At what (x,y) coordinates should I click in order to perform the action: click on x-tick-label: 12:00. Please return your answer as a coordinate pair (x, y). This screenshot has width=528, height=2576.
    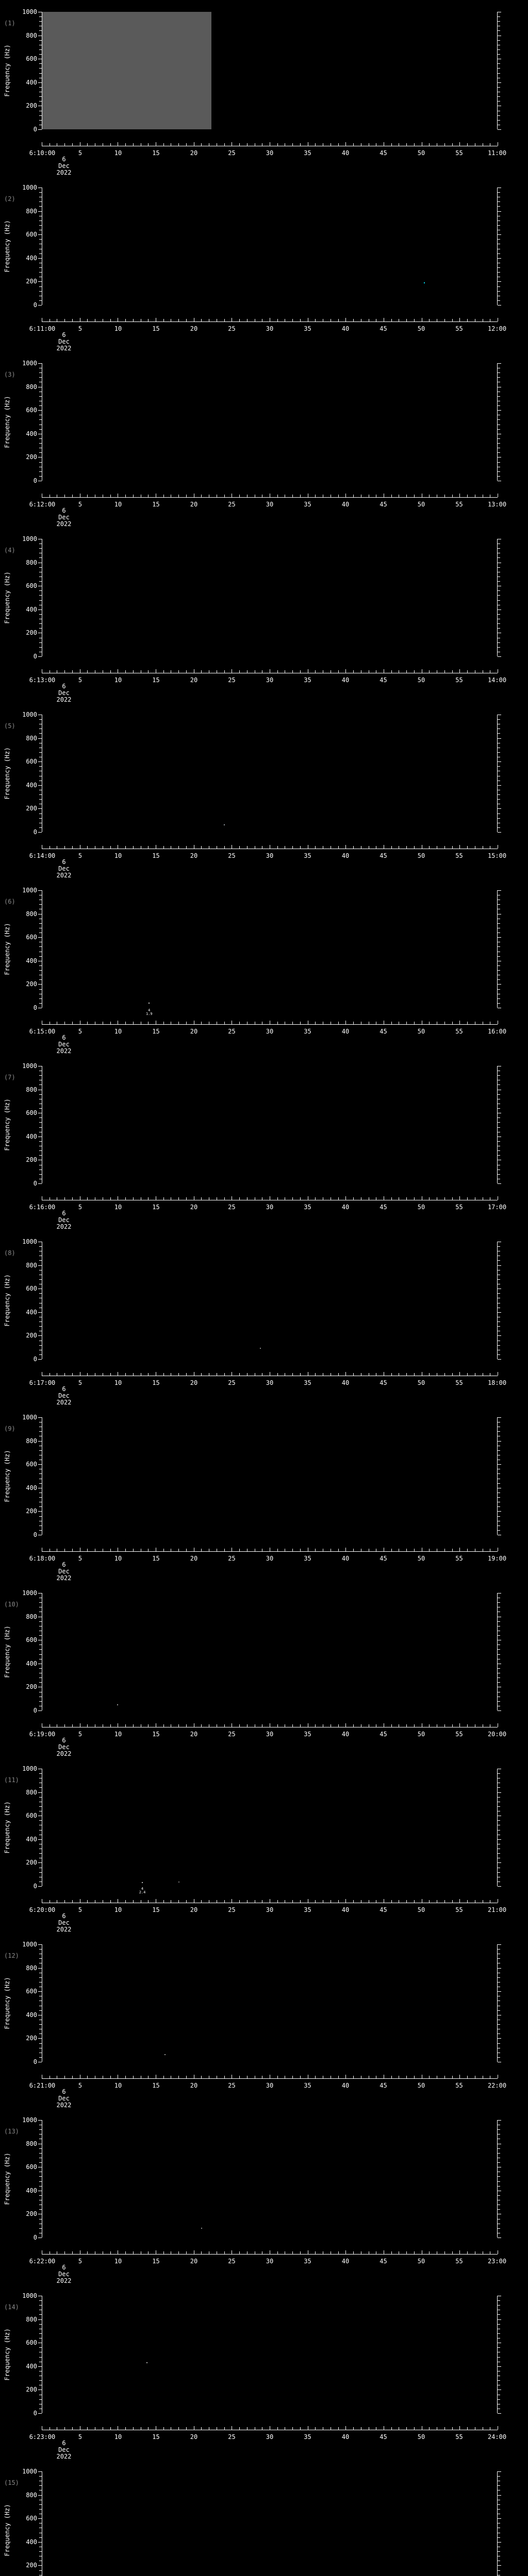
    Looking at the image, I should click on (497, 328).